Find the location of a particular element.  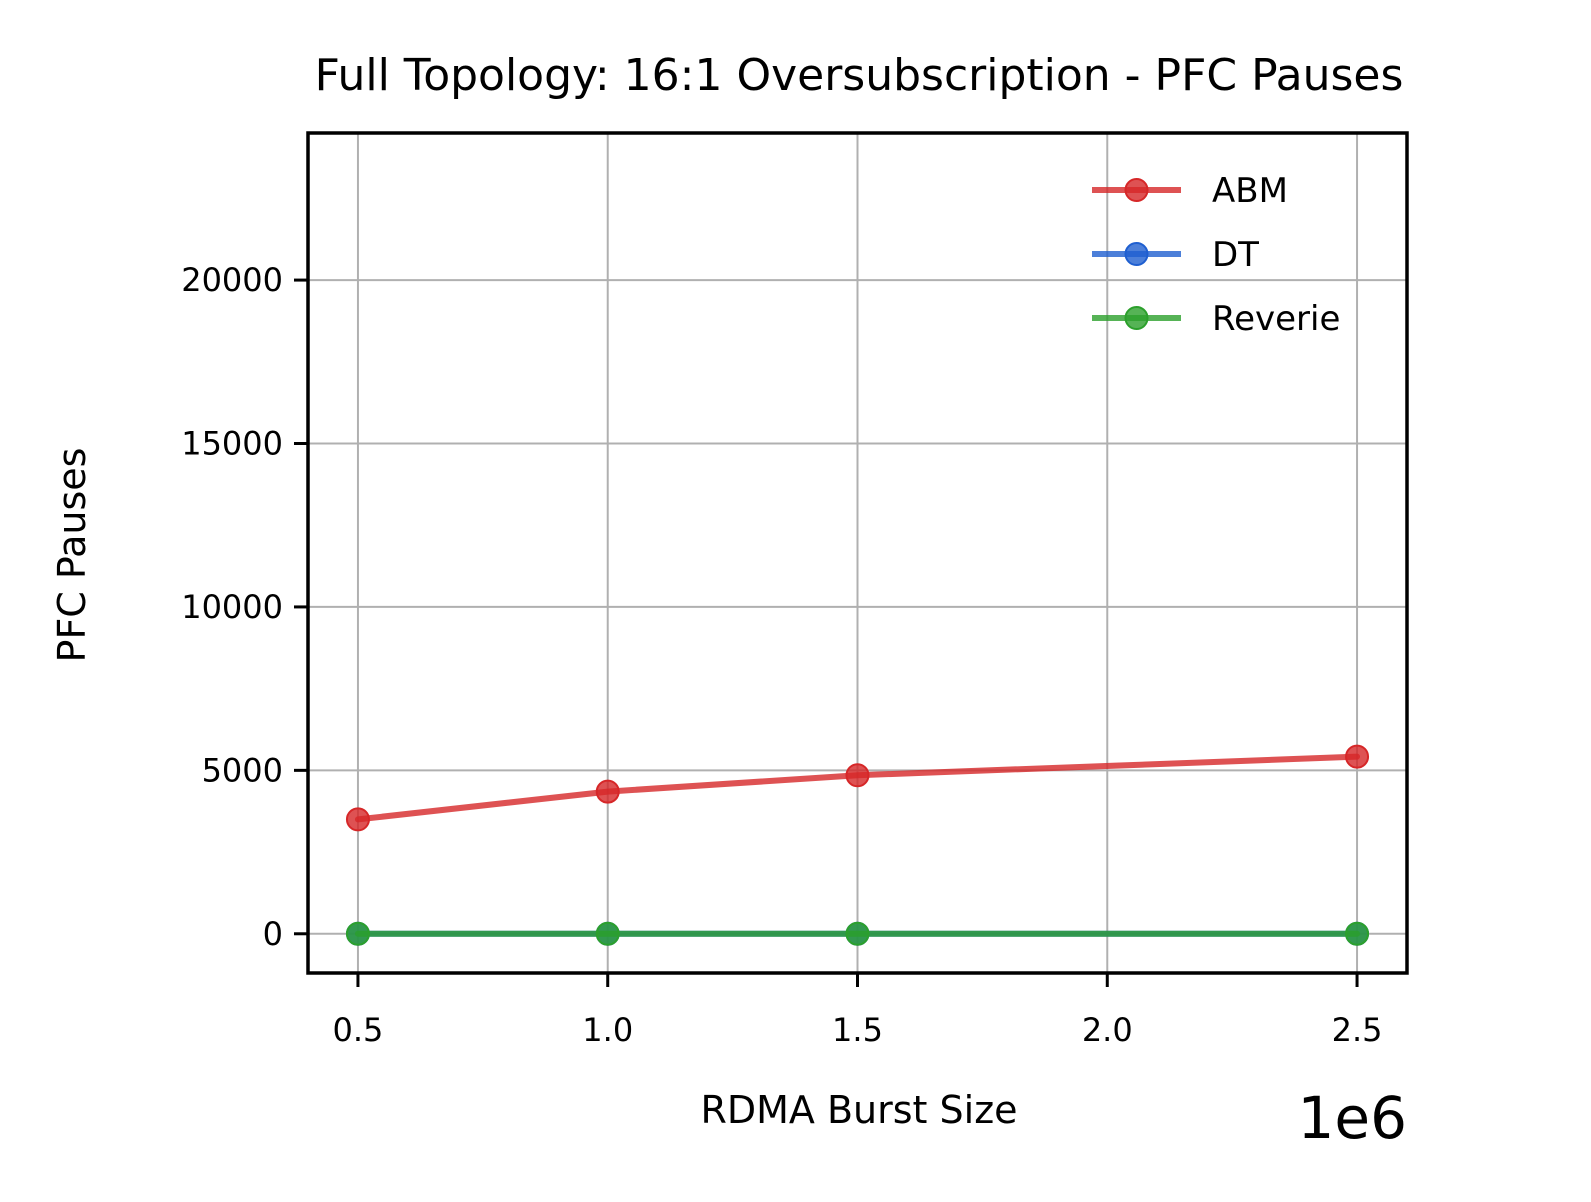

x-tick-label: 1.0 is located at coordinates (607, 1030).